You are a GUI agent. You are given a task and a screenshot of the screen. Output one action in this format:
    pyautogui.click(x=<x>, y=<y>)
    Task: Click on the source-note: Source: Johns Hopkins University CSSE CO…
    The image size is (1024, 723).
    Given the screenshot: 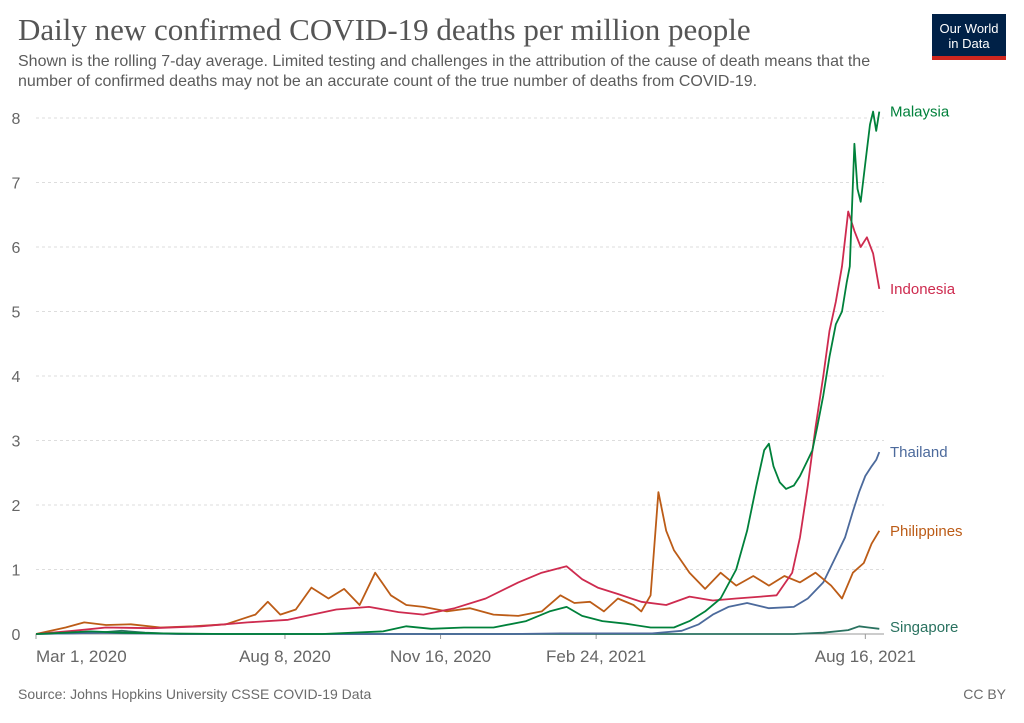 What is the action you would take?
    pyautogui.click(x=195, y=694)
    